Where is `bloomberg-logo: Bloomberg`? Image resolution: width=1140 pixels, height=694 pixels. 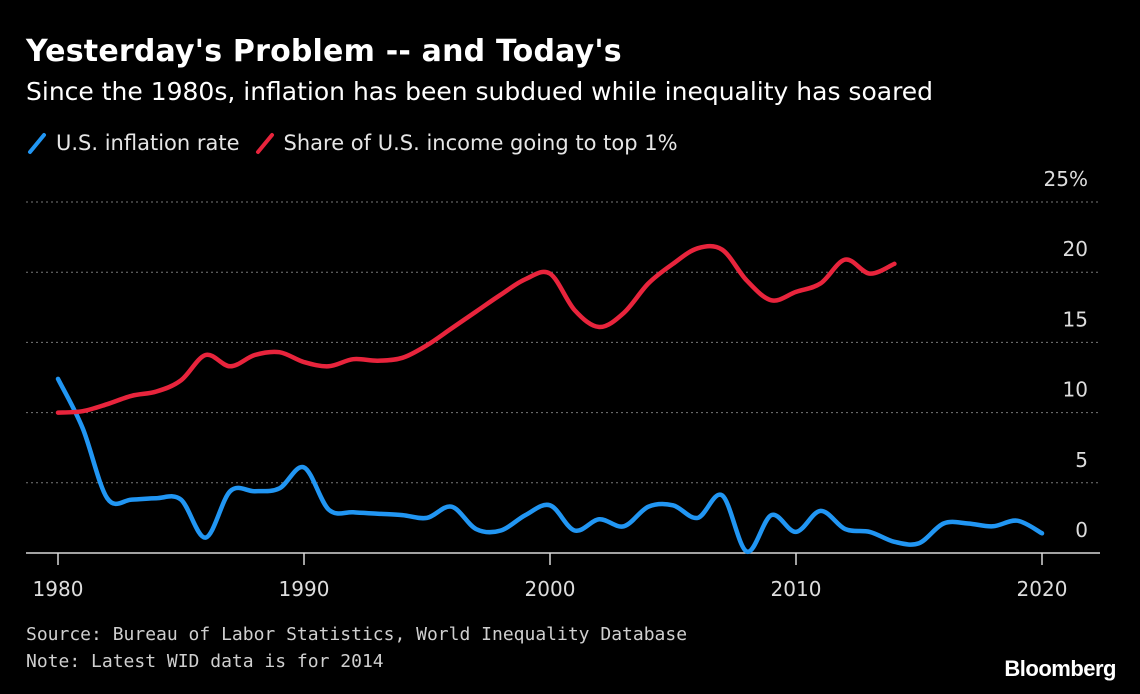
bloomberg-logo: Bloomberg is located at coordinates (1060, 668).